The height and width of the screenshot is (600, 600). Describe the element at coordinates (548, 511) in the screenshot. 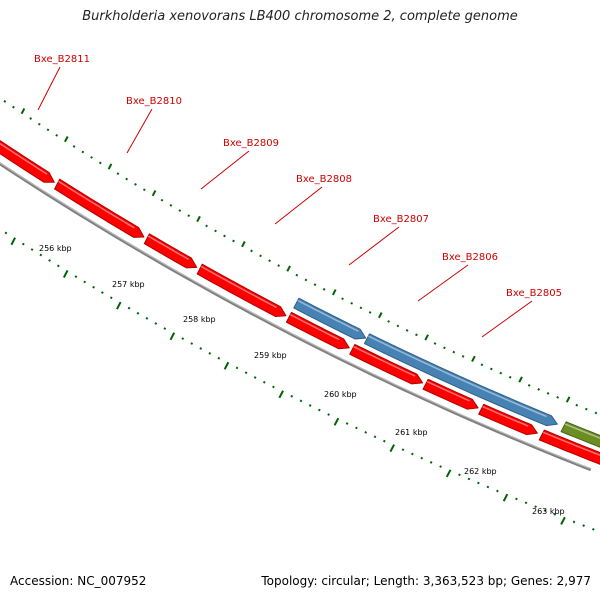

I see `scale-tick-label: 263 kbp` at that location.